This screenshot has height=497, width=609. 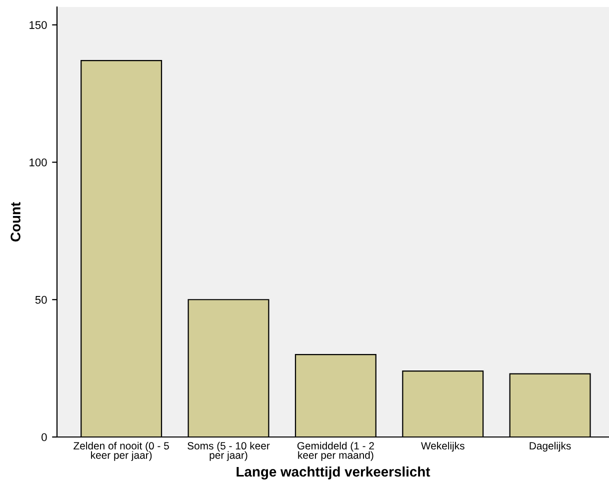 I want to click on y-tick-label: 150, so click(x=38, y=25).